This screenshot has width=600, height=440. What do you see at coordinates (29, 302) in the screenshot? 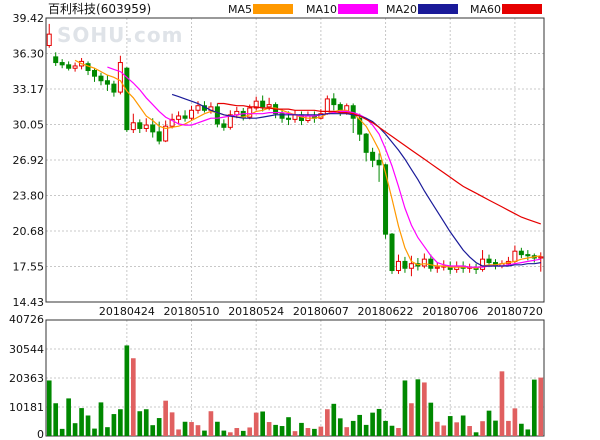
I see `price-tick-label: 14.43` at bounding box center [29, 302].